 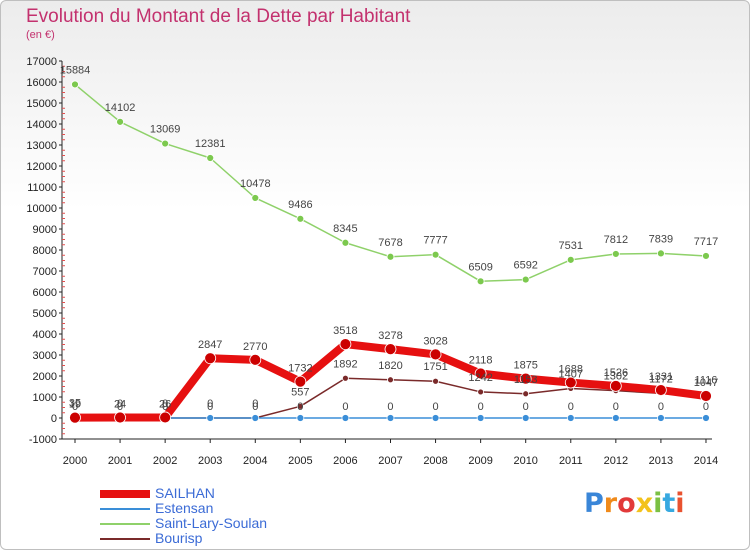 I want to click on y-tick-label: 14000, so click(x=41, y=125).